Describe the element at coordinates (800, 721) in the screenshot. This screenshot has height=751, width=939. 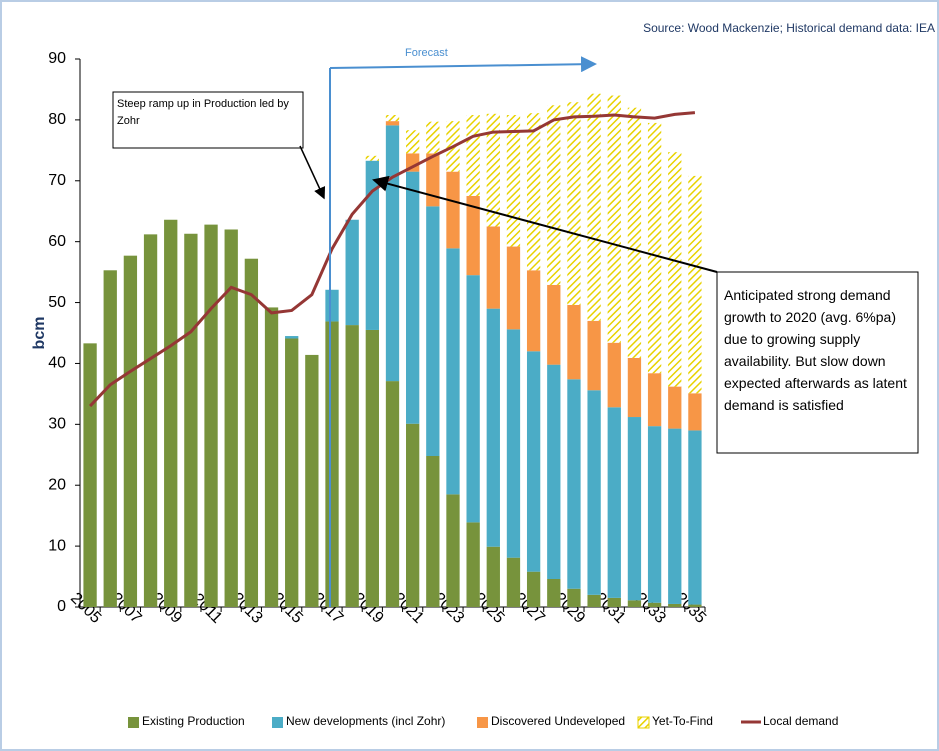
I see `legend-label: Local demand` at that location.